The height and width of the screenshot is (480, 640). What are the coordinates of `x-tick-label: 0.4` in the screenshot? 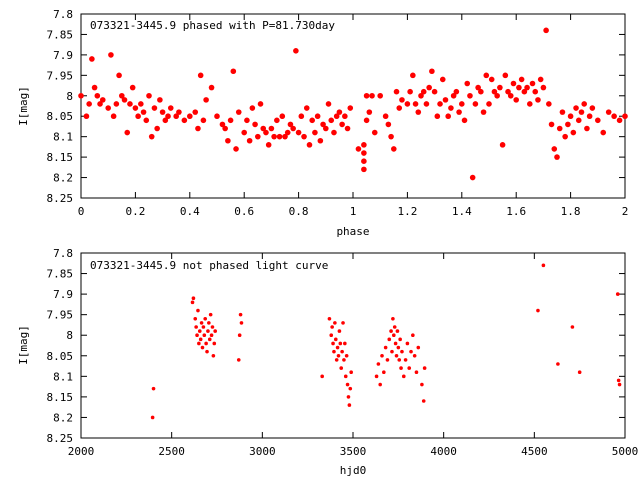 It's located at (190, 211).